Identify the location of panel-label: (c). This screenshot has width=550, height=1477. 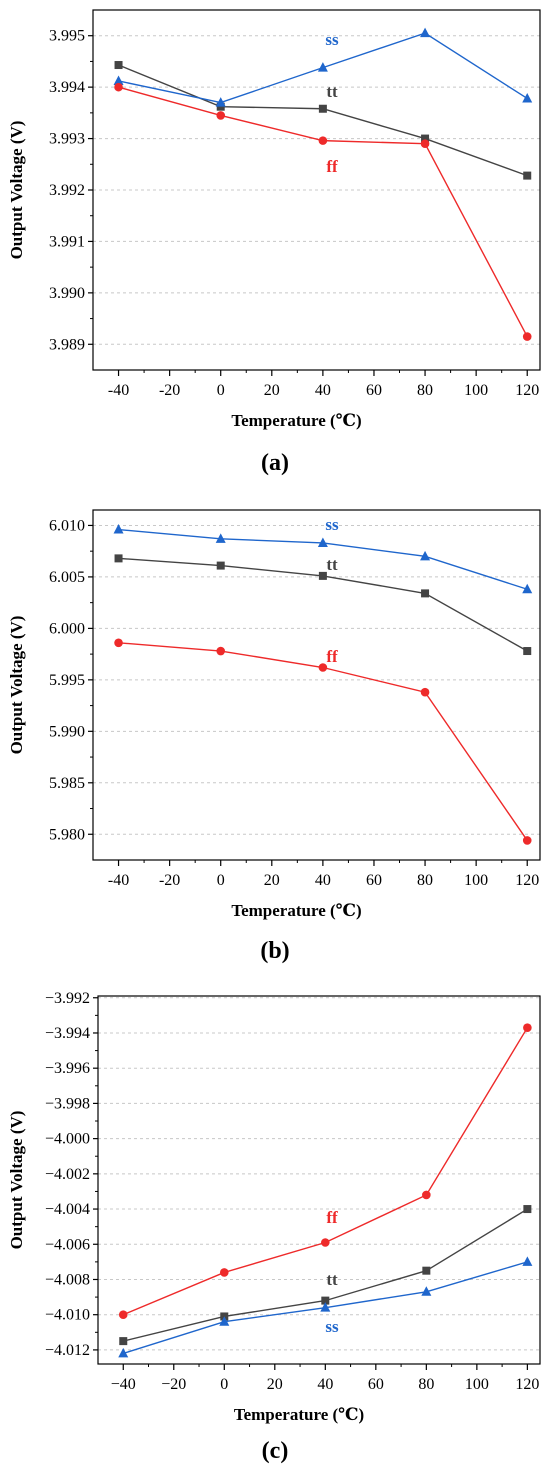
(275, 1451).